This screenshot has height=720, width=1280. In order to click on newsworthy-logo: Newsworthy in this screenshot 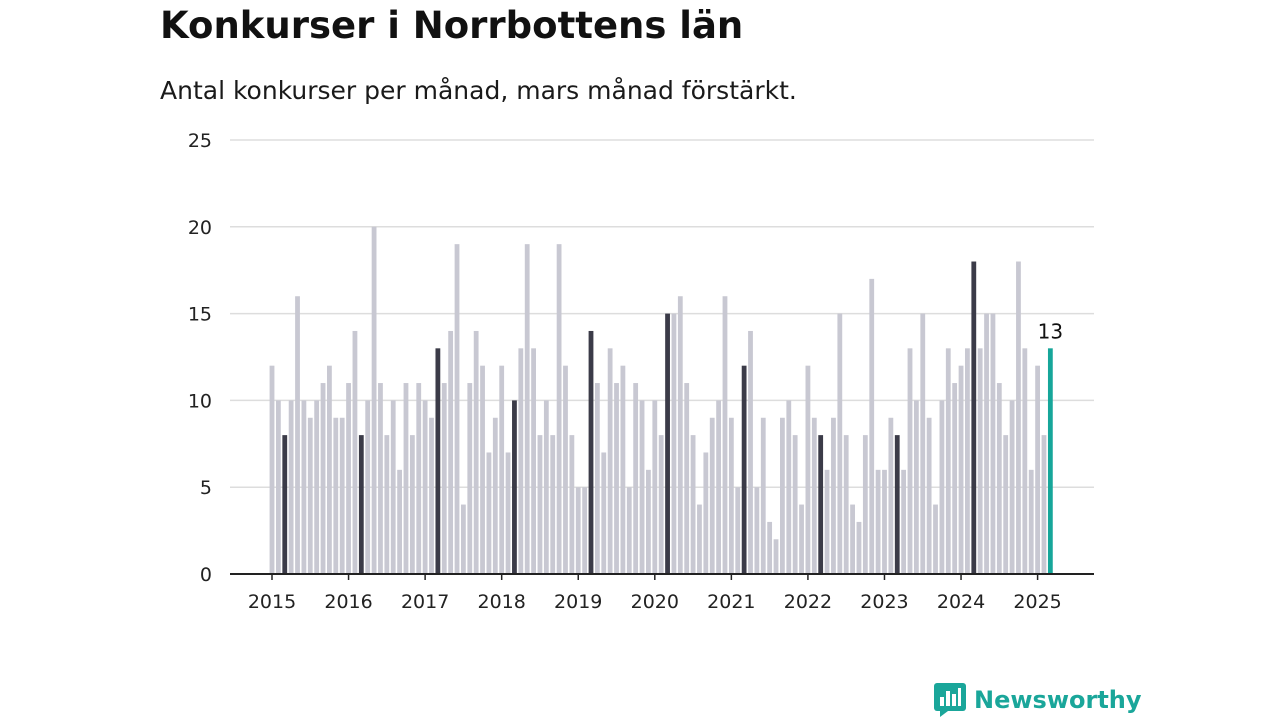, I will do `click(1038, 700)`.